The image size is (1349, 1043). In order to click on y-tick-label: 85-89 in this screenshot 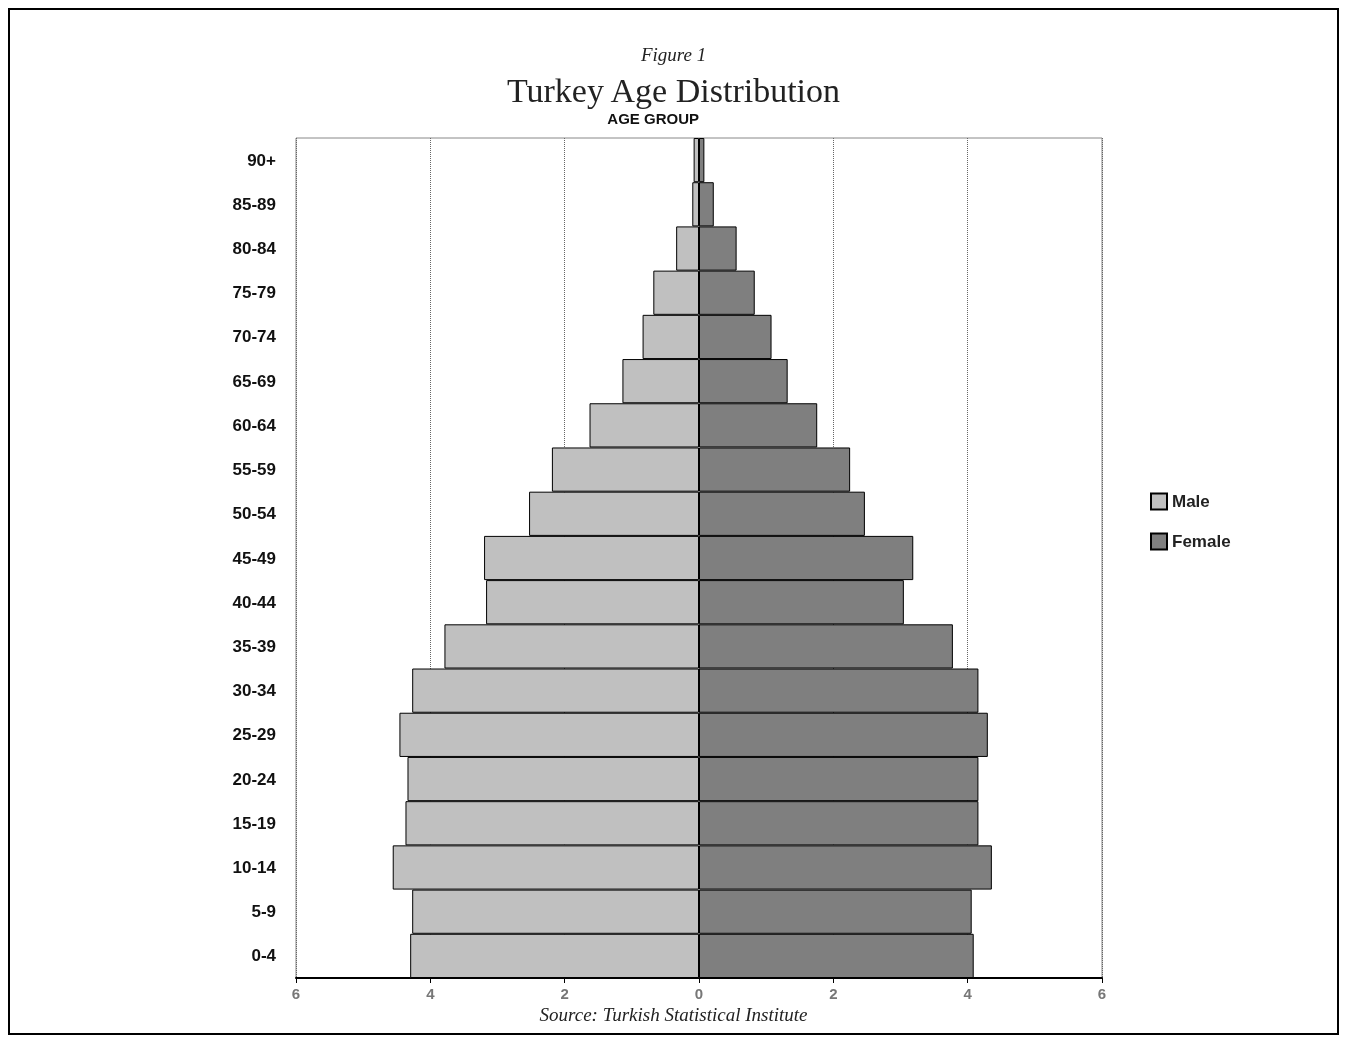, I will do `click(254, 204)`.